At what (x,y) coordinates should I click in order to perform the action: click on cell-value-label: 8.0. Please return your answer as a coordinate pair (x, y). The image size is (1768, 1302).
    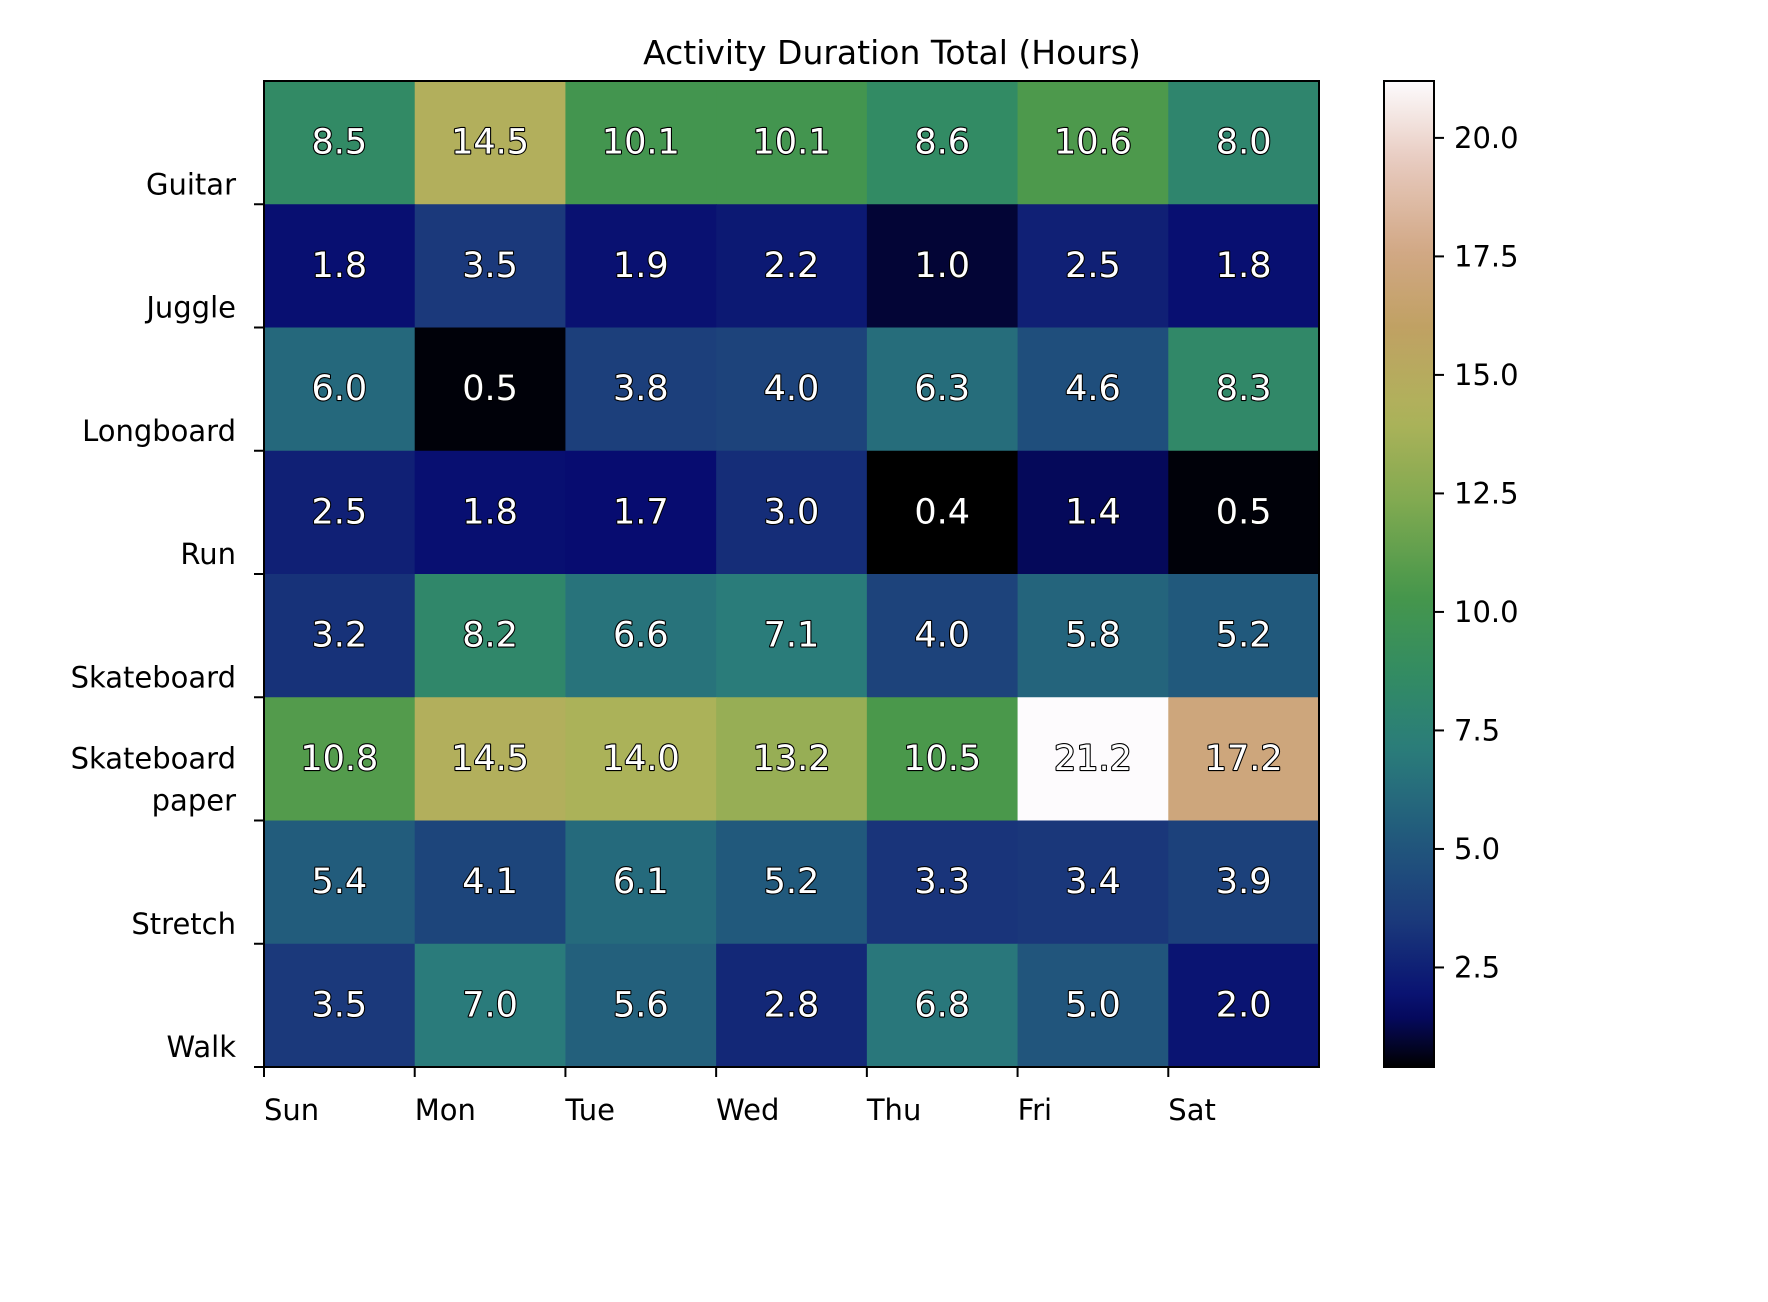
    Looking at the image, I should click on (1244, 143).